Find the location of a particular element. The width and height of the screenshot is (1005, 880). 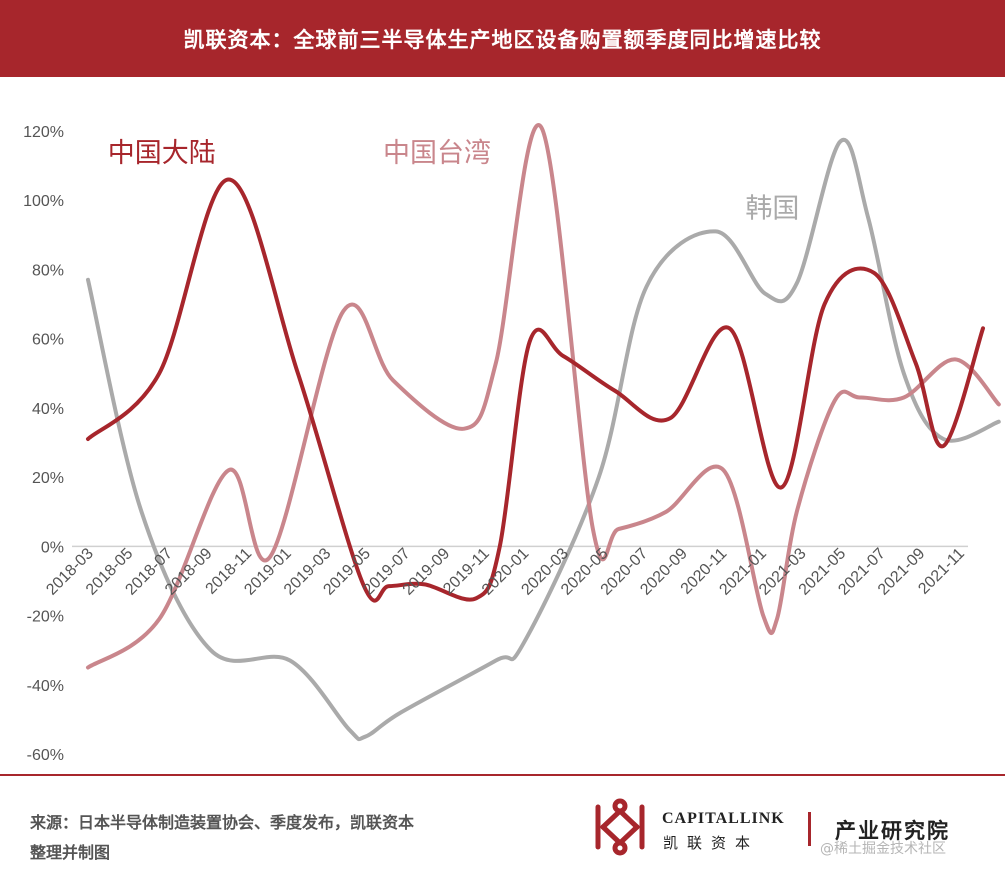

watermark-text: @稀土掘金技术社区 is located at coordinates (883, 849).